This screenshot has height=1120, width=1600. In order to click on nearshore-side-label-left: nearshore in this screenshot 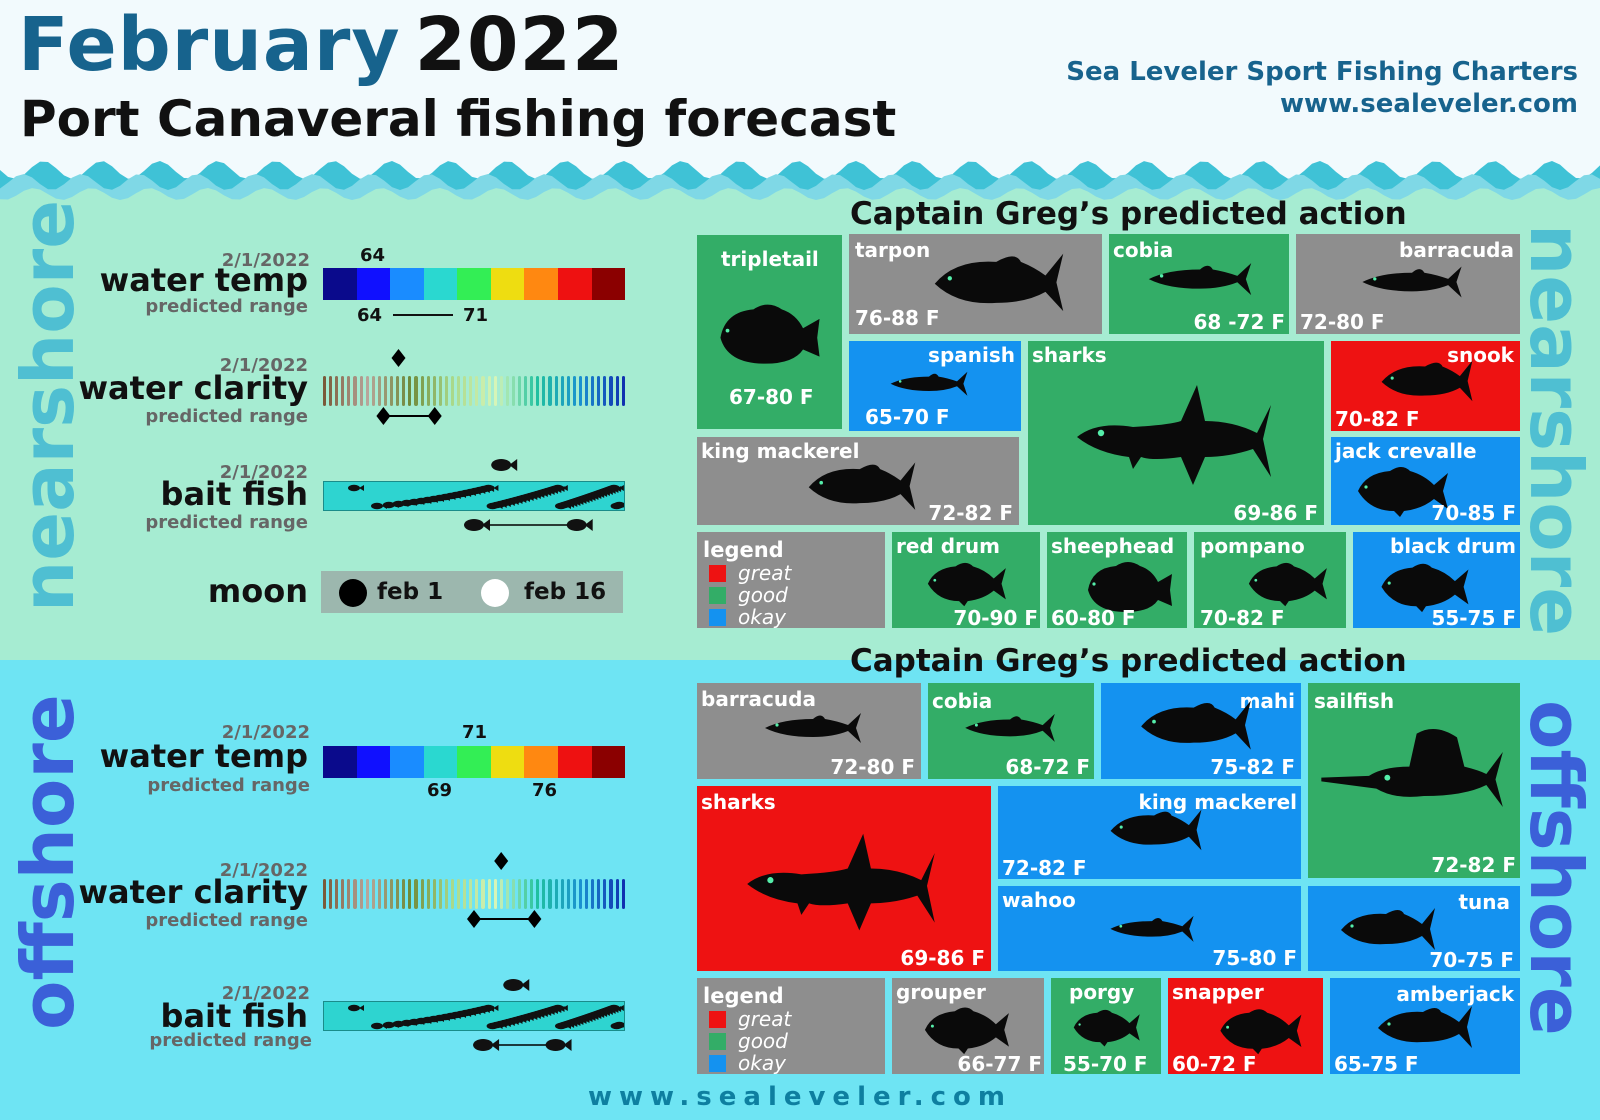, I will do `click(48, 405)`.